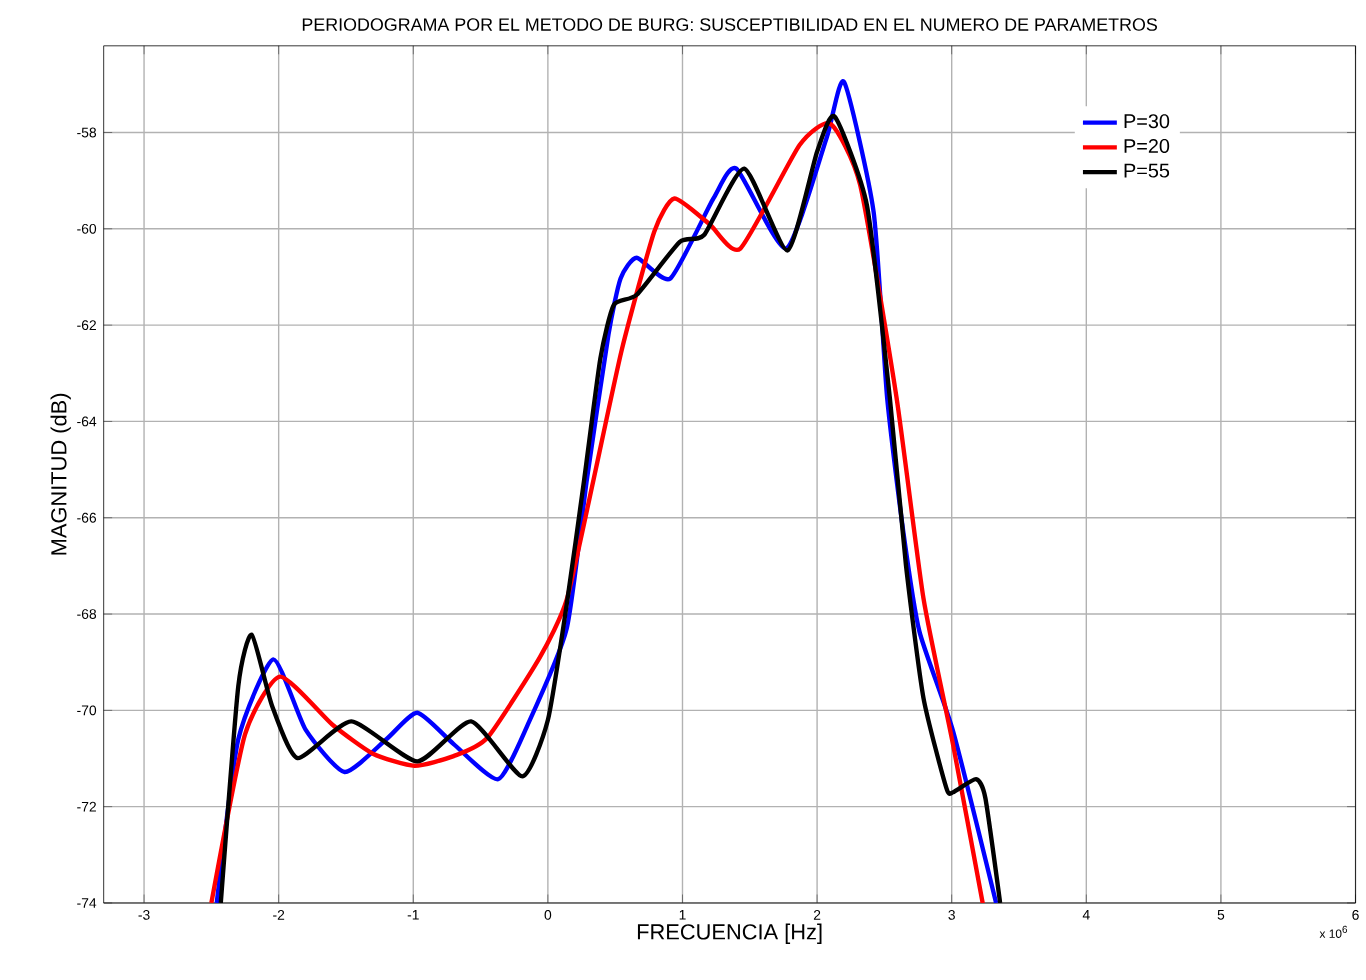 This screenshot has height=980, width=1366. Describe the element at coordinates (1147, 145) in the screenshot. I see `legend-label: P=20` at that location.